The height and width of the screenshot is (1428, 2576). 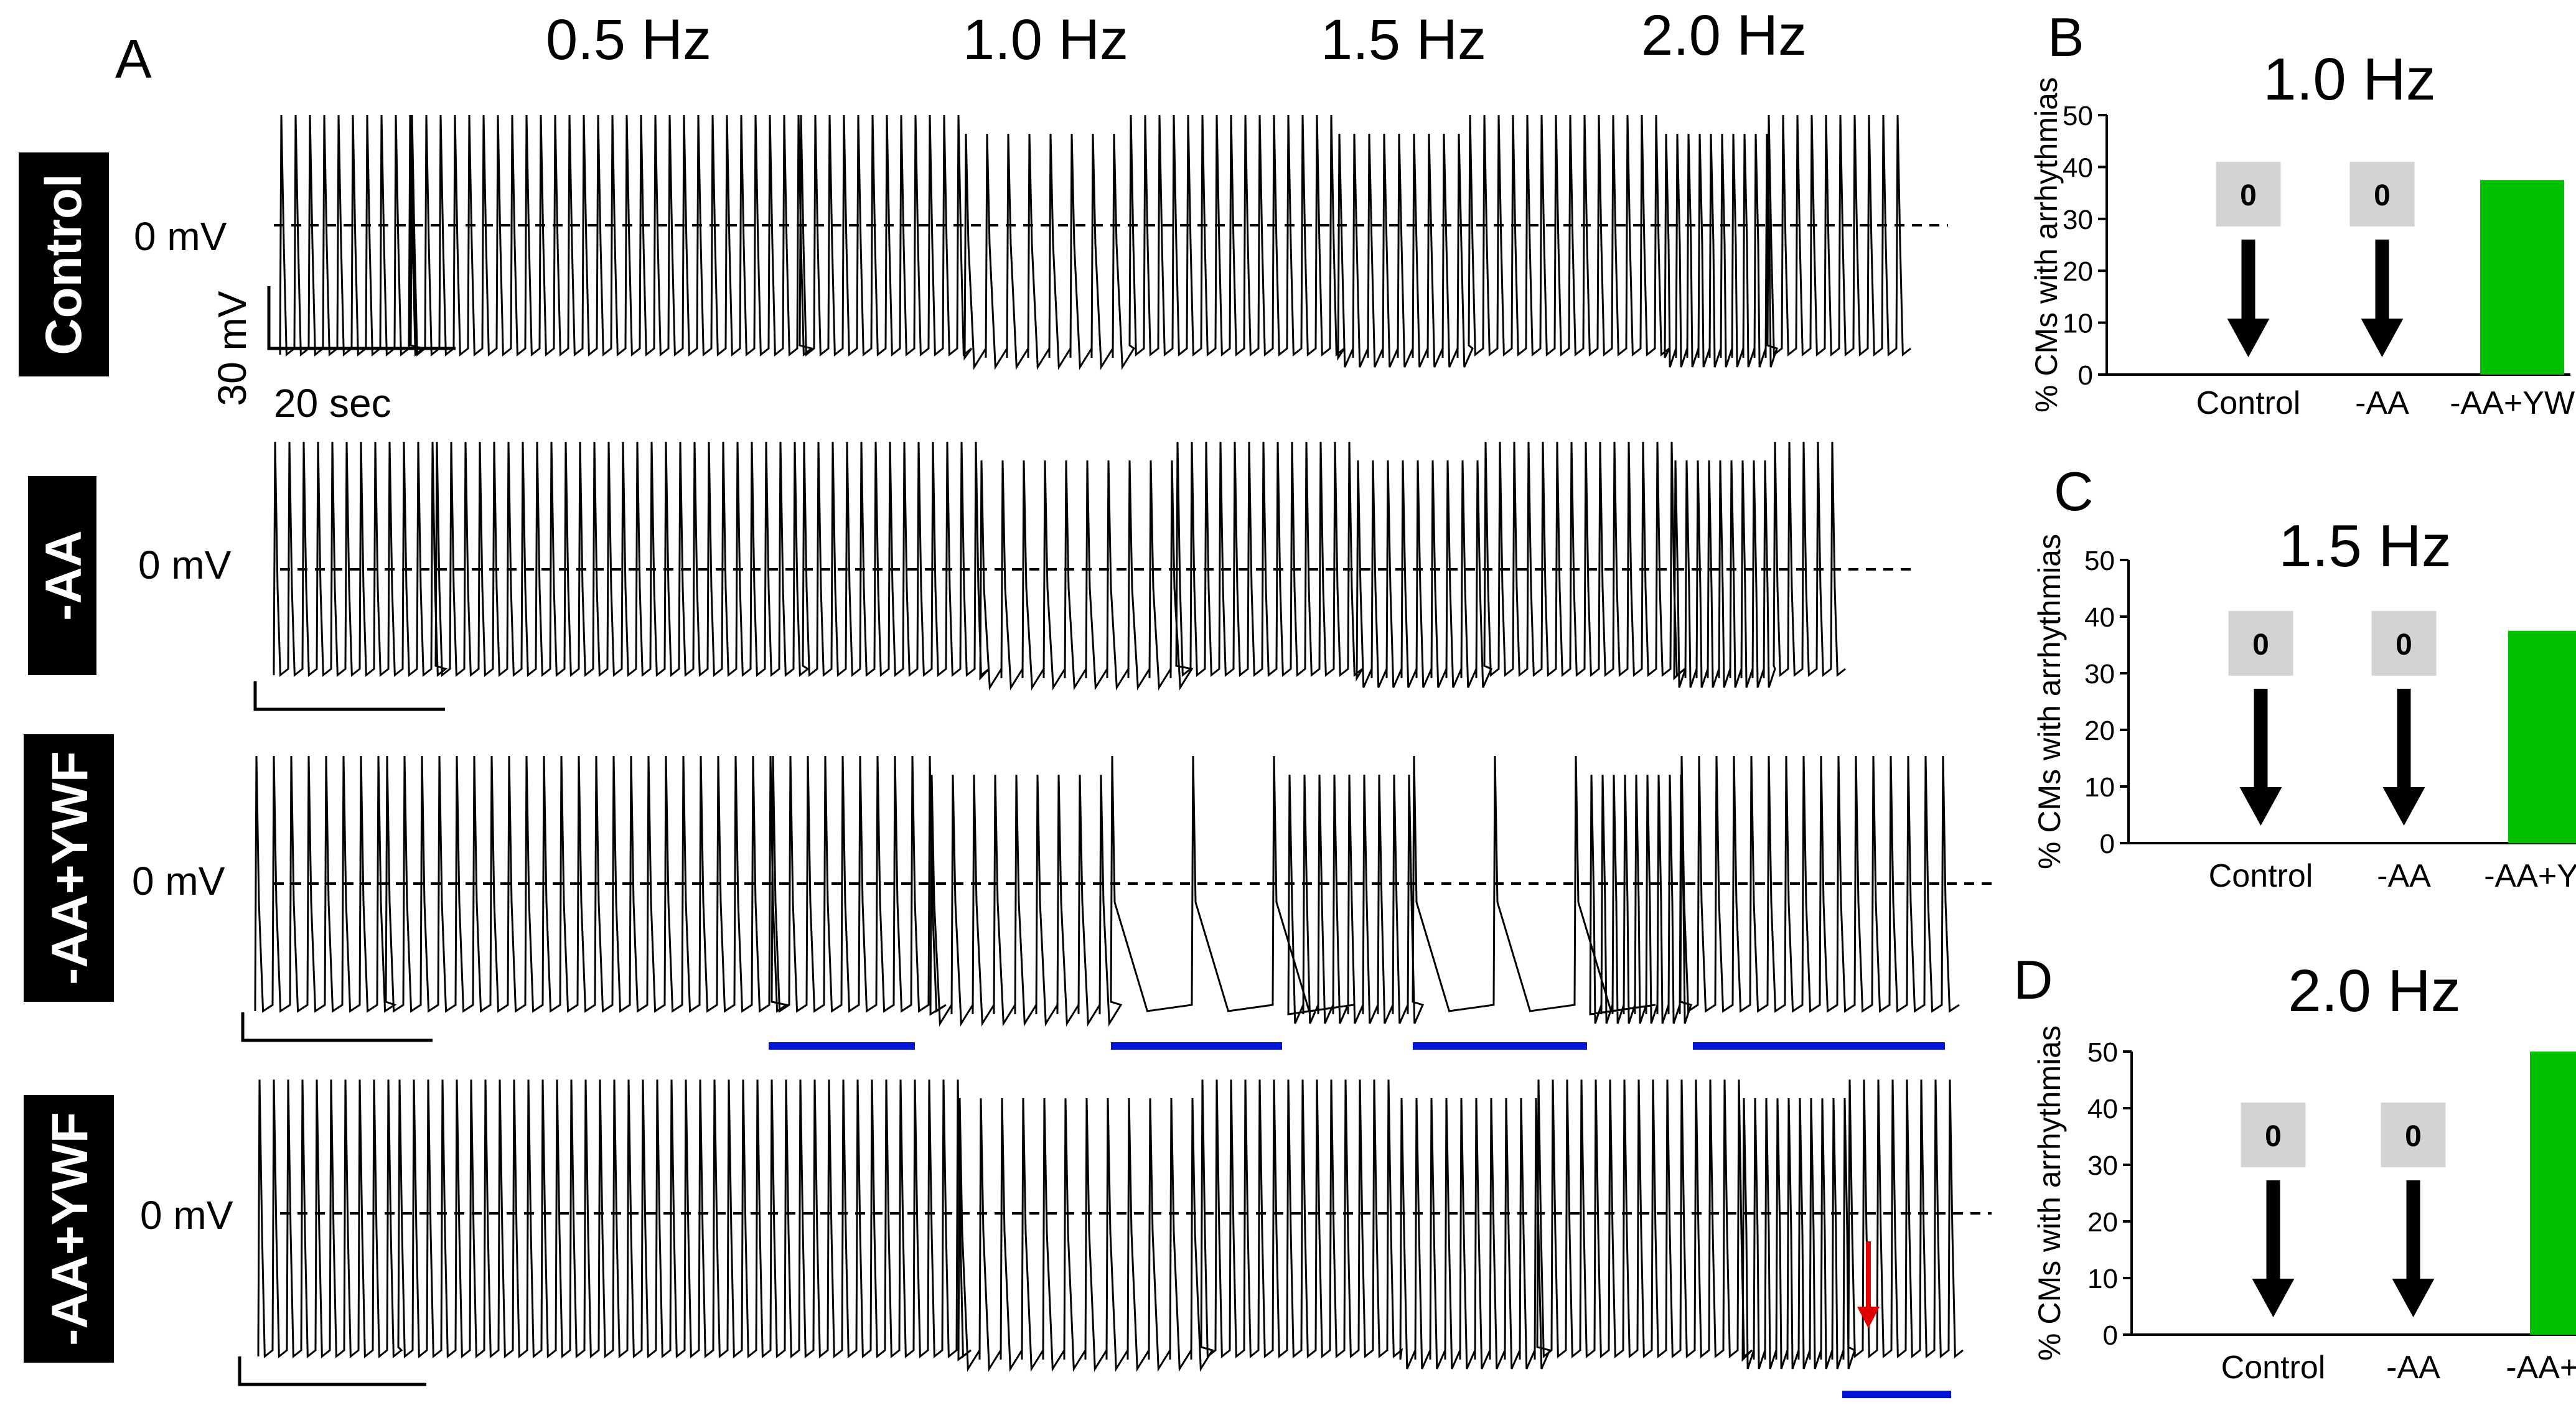 What do you see at coordinates (2248, 403) in the screenshot?
I see `category-label-B-0: Control` at bounding box center [2248, 403].